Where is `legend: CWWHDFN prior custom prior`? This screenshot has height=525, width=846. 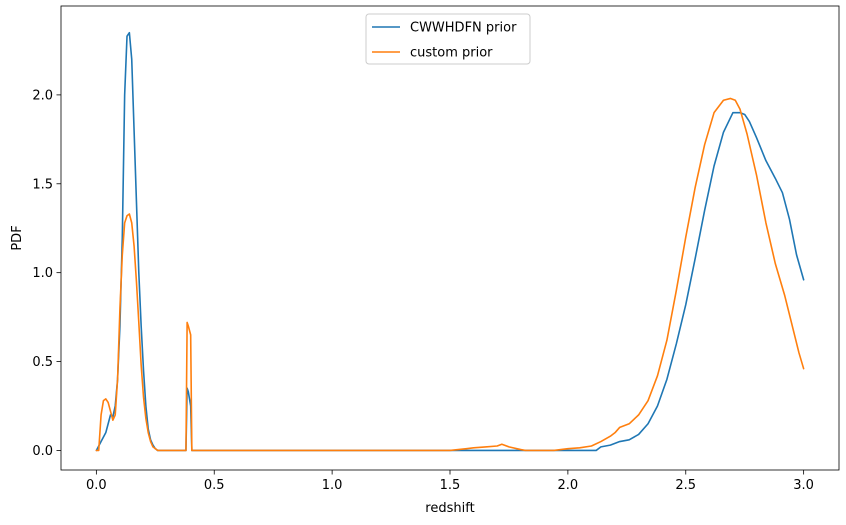
legend: CWWHDFN prior custom prior is located at coordinates (448, 39).